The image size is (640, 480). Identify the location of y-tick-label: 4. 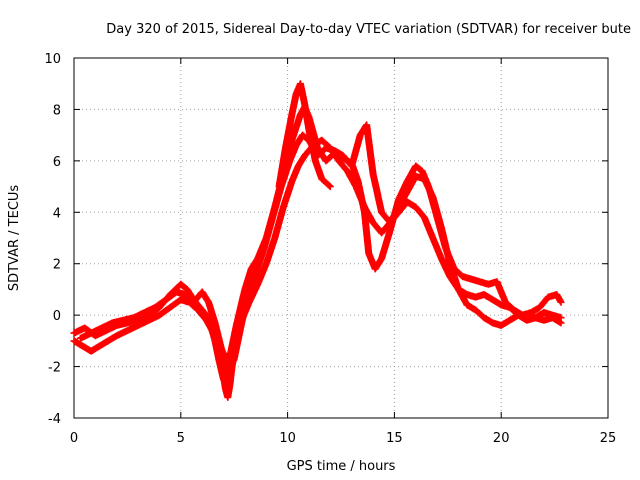
(57, 213).